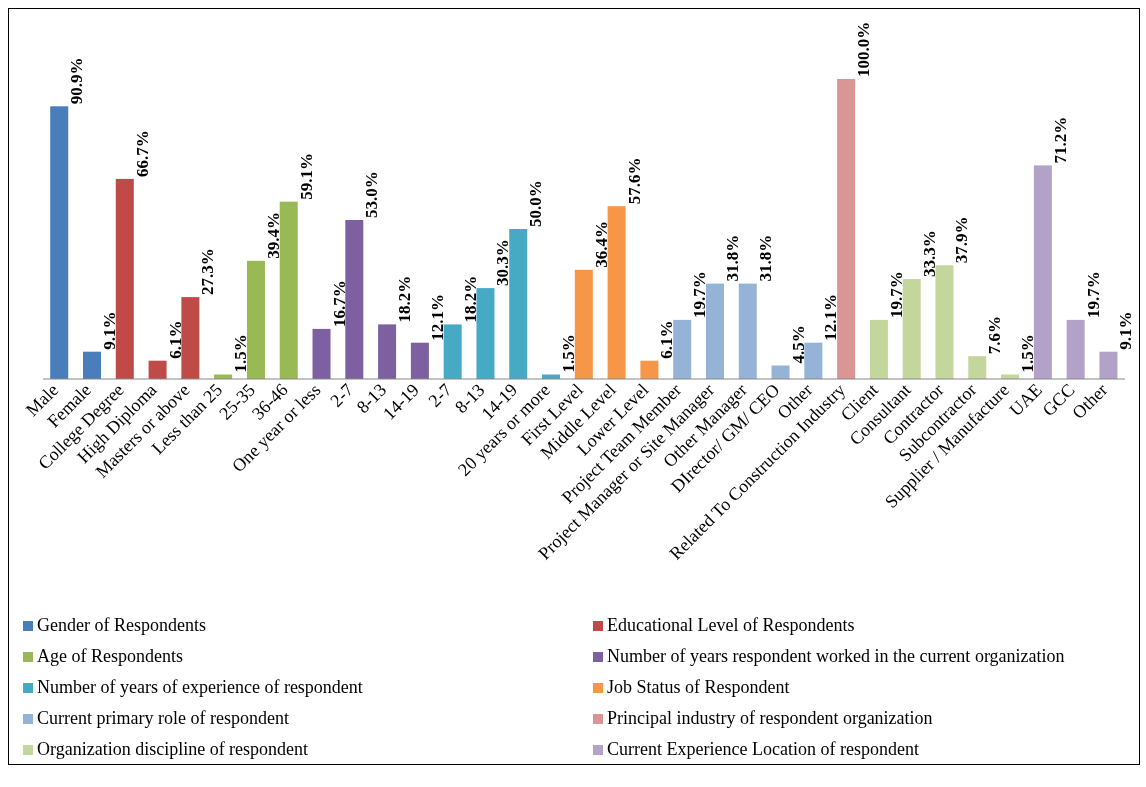  What do you see at coordinates (200, 687) in the screenshot?
I see `legend-label: Number of years of experience of respondent` at bounding box center [200, 687].